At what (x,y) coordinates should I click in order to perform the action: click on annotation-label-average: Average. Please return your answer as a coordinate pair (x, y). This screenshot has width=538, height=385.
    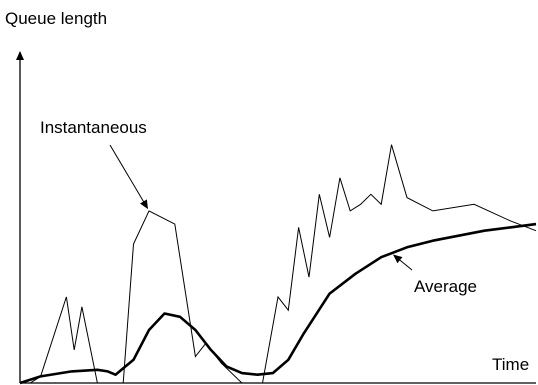
    Looking at the image, I should click on (445, 286).